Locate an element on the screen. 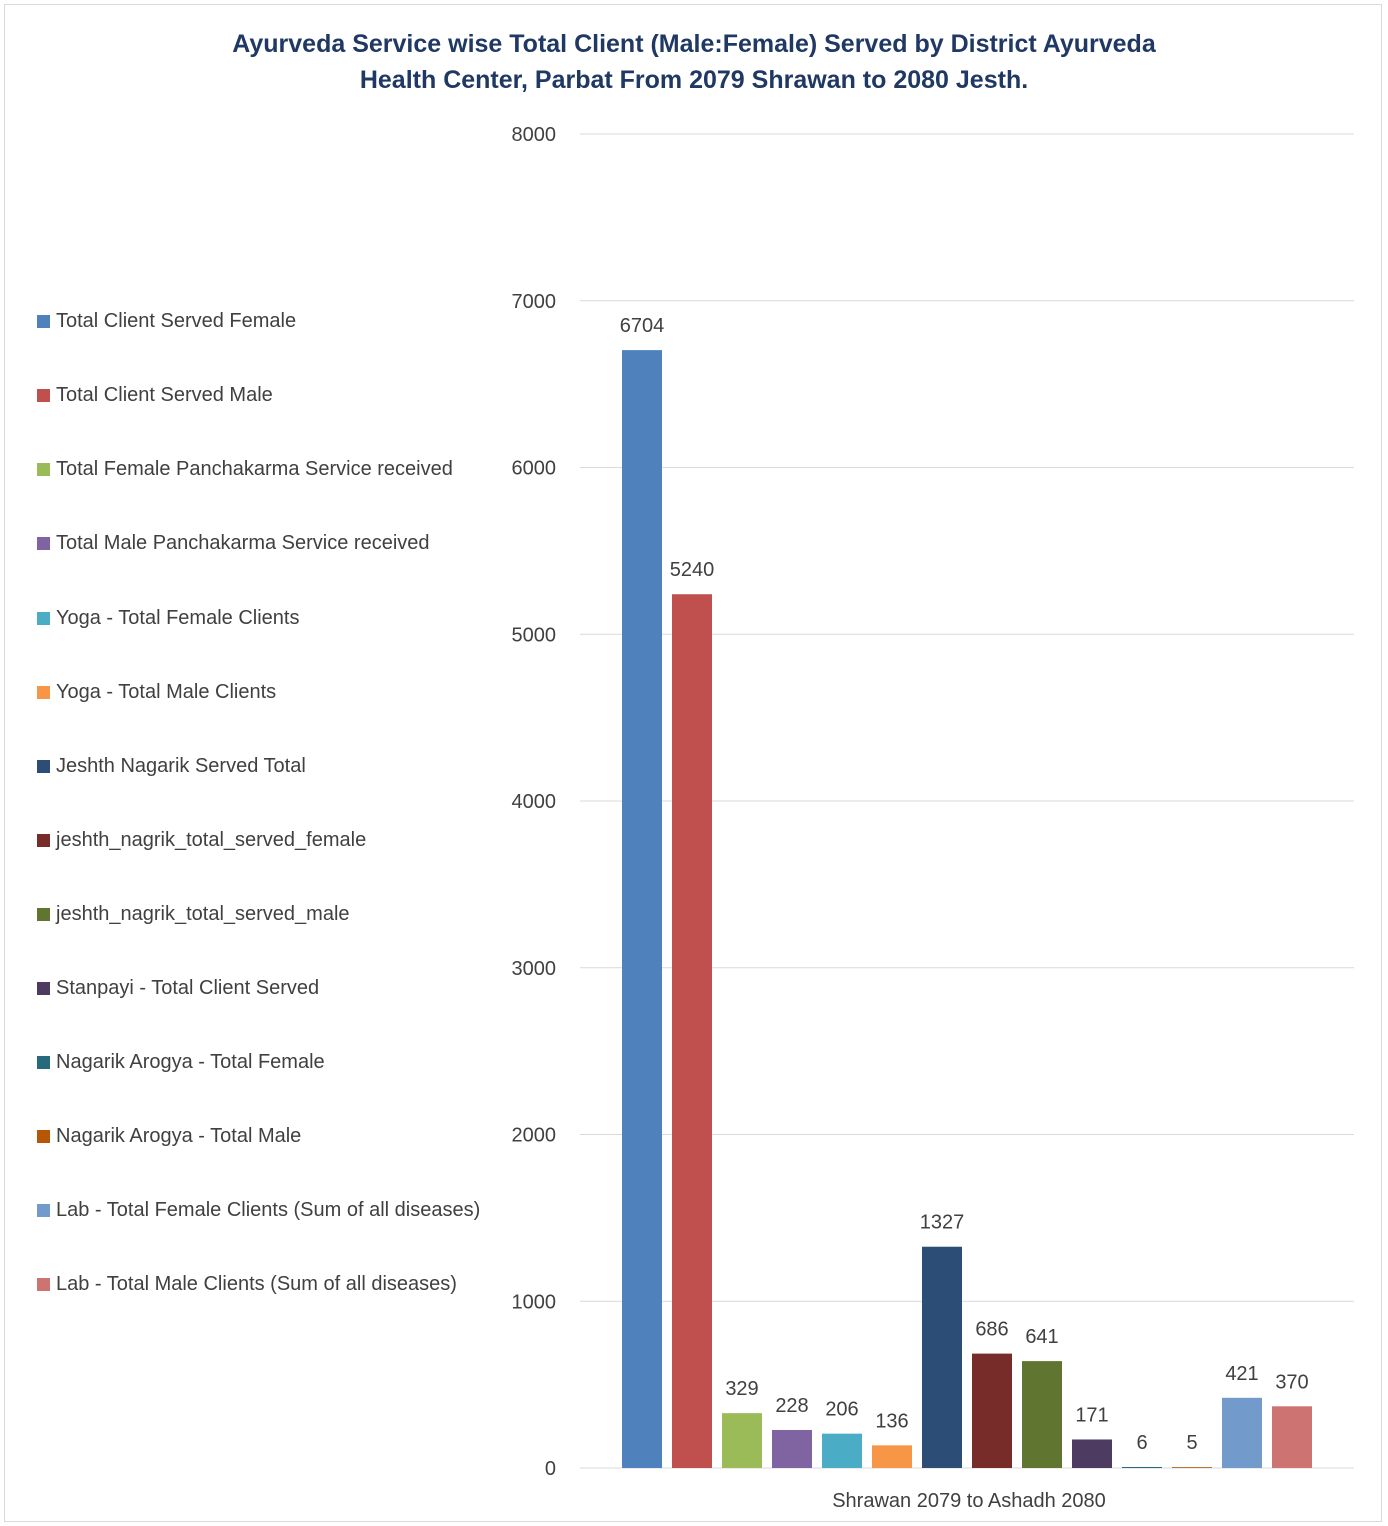 This screenshot has width=1388, height=1526. data-label: 1327 is located at coordinates (942, 1223).